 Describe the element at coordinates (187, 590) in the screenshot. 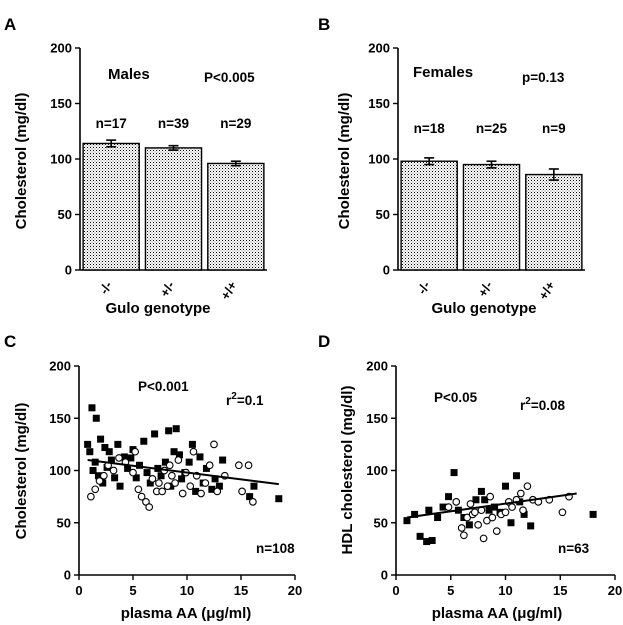

I see `panel-c-x-tick-label: 10` at that location.